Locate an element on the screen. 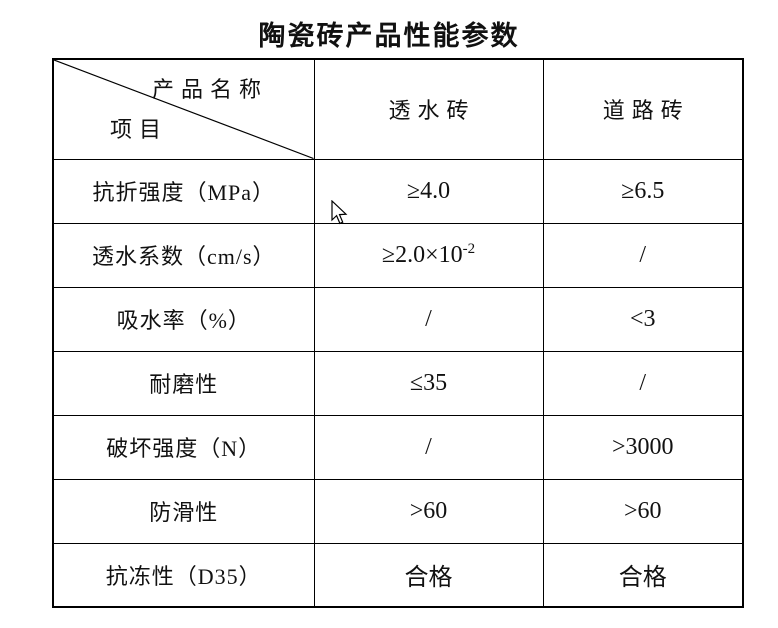 The width and height of the screenshot is (778, 628). row-label: 耐磨性 is located at coordinates (183, 383).